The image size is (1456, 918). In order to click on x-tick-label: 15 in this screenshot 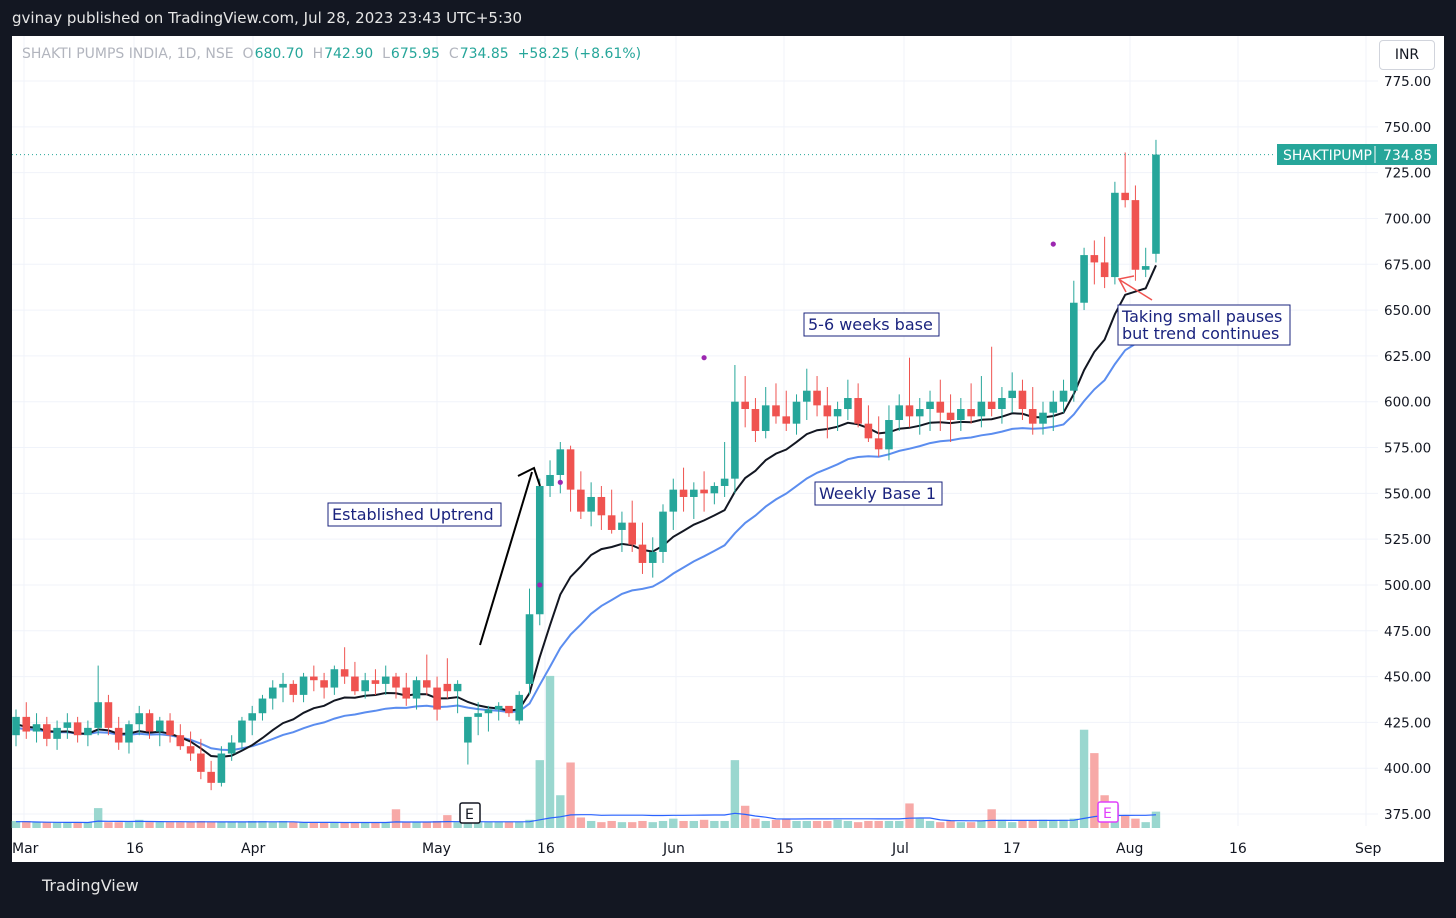, I will do `click(785, 849)`.